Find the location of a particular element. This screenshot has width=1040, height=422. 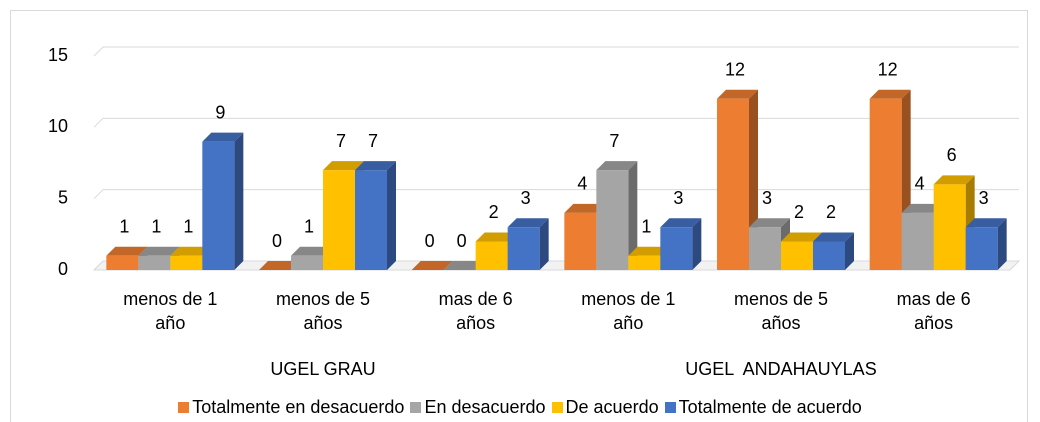

data-label: 2 is located at coordinates (494, 212).